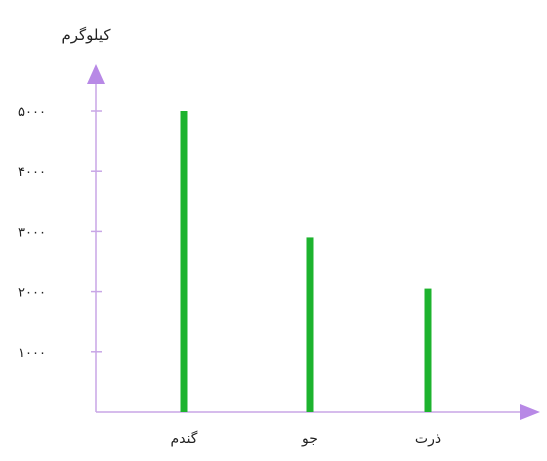 Image resolution: width=547 pixels, height=461 pixels. I want to click on y-axis-label: کیلوگرم, so click(86, 35).